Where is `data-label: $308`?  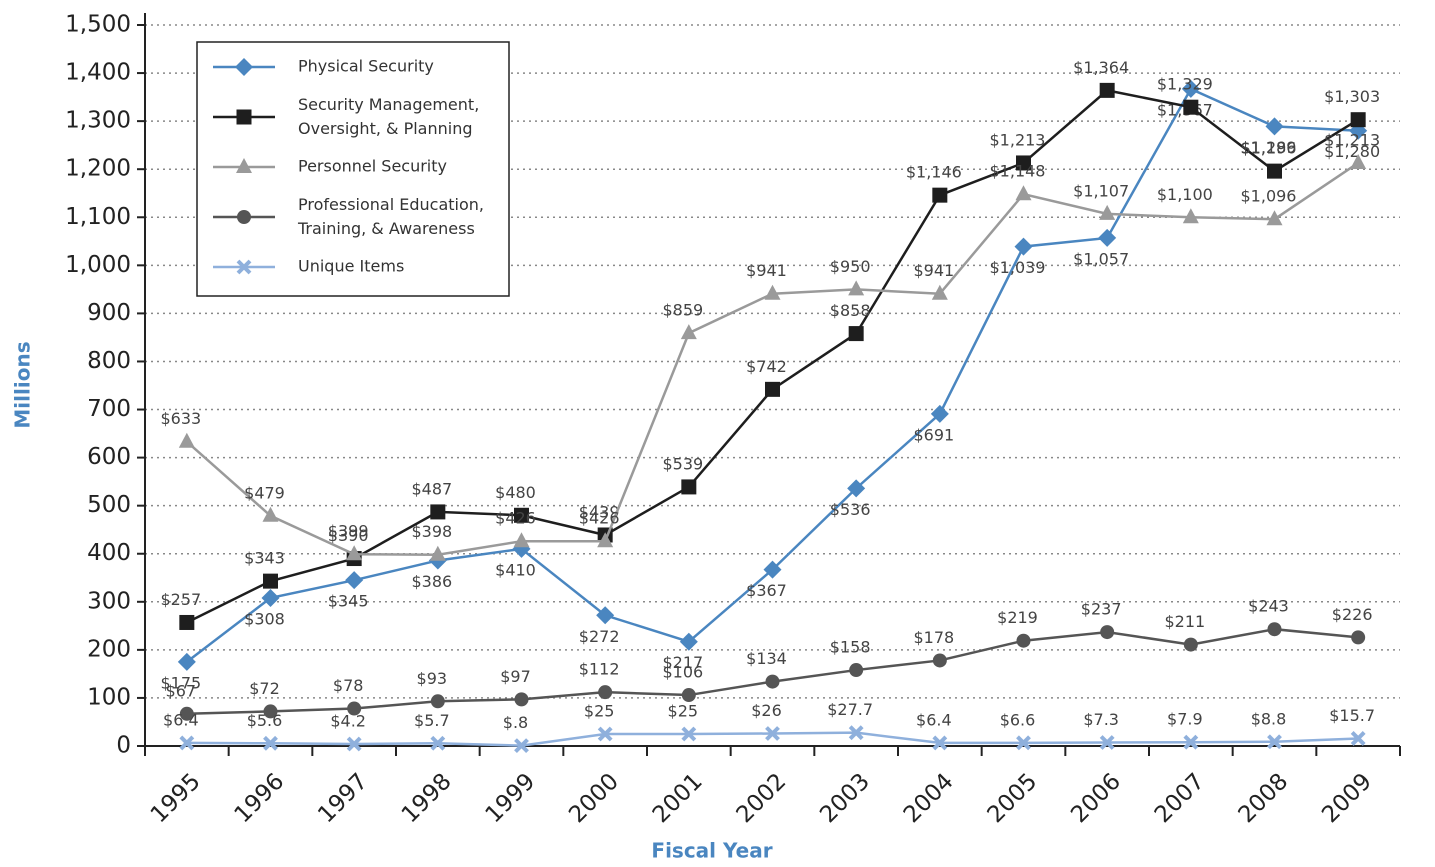
data-label: $308 is located at coordinates (264, 618).